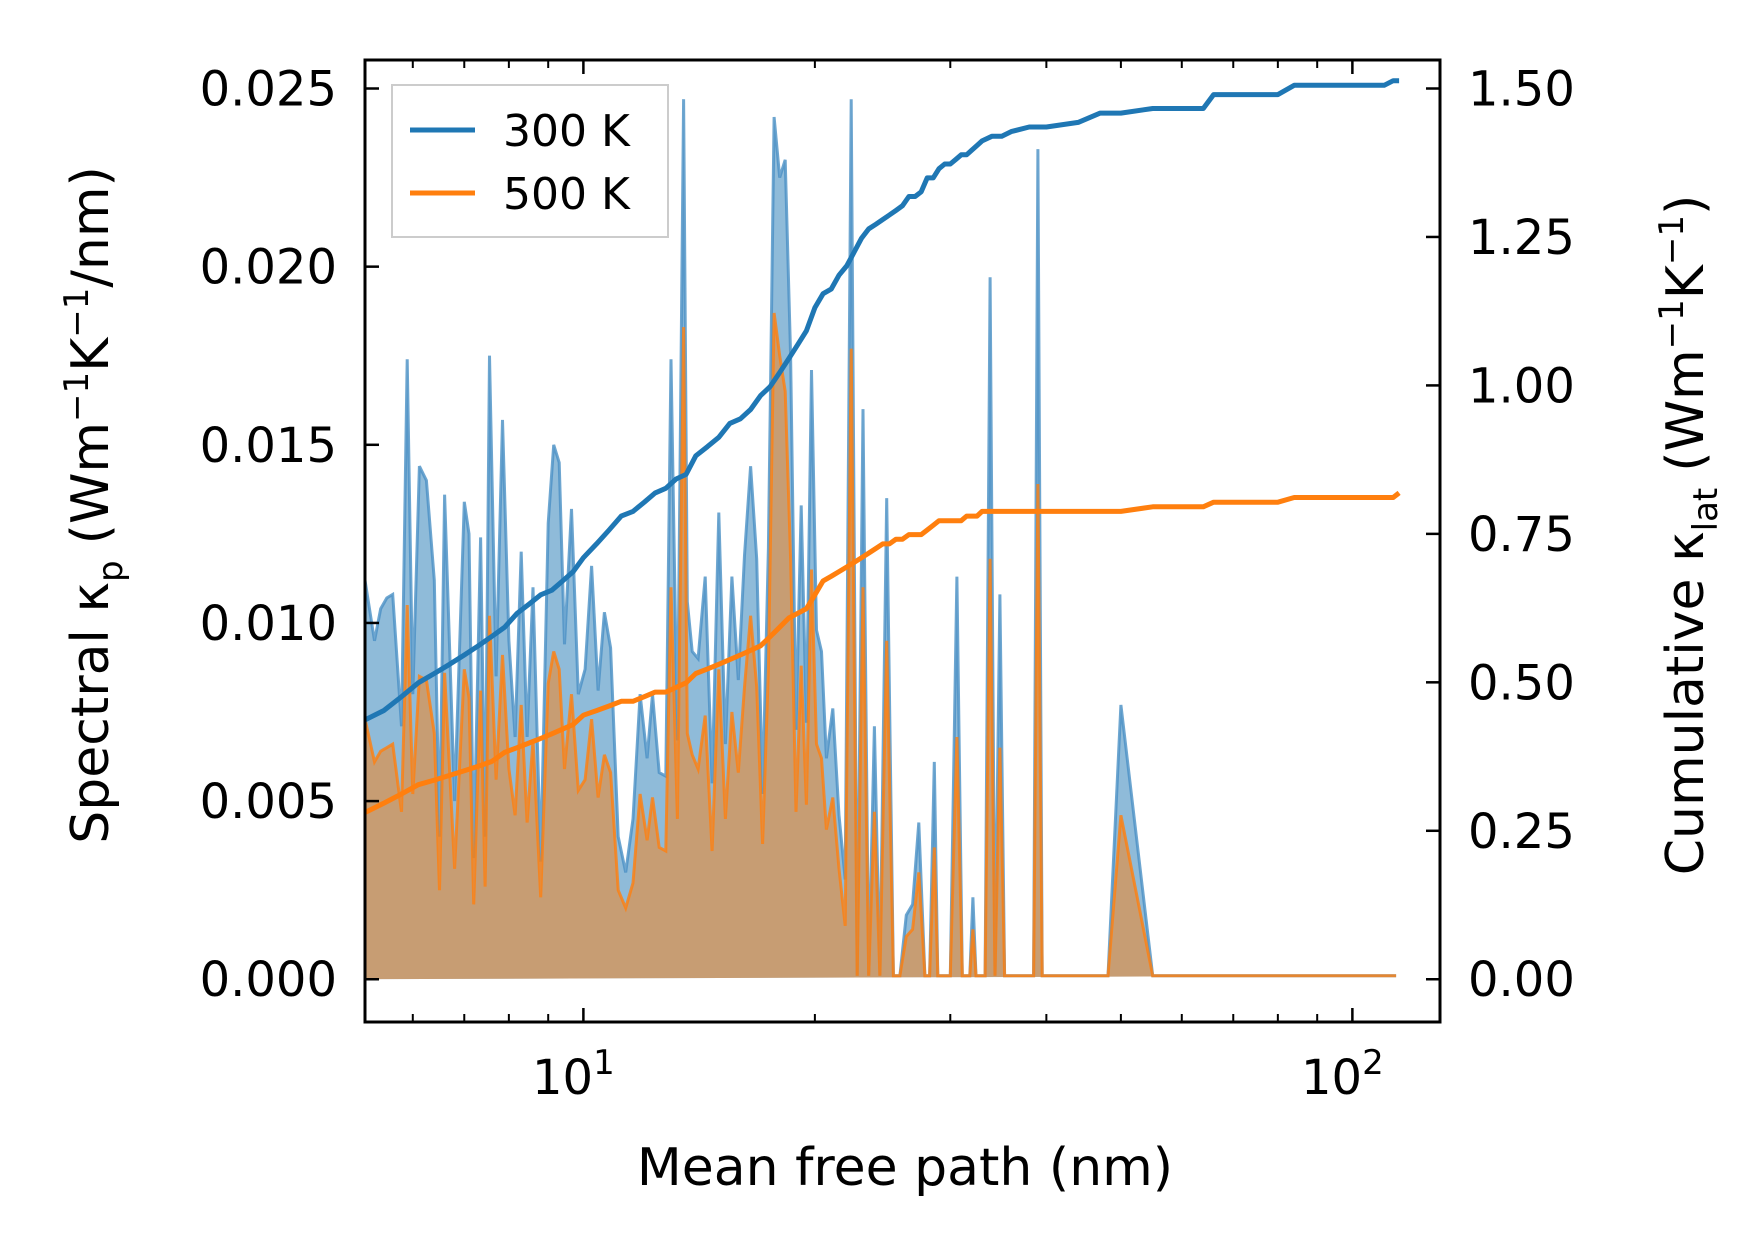 This screenshot has height=1254, width=1753. Describe the element at coordinates (1689, 535) in the screenshot. I see `y-axis-label-right: Cumulative κlat(Wm−1K−1)` at that location.